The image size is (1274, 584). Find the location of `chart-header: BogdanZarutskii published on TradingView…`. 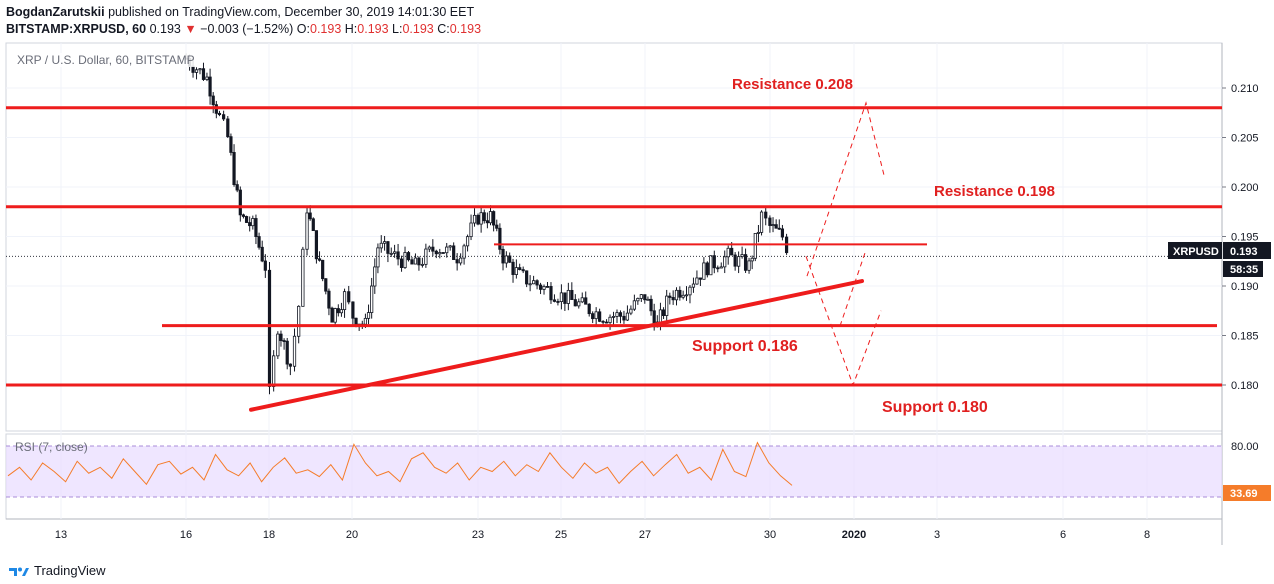

chart-header: BogdanZarutskii published on TradingView… is located at coordinates (243, 21).